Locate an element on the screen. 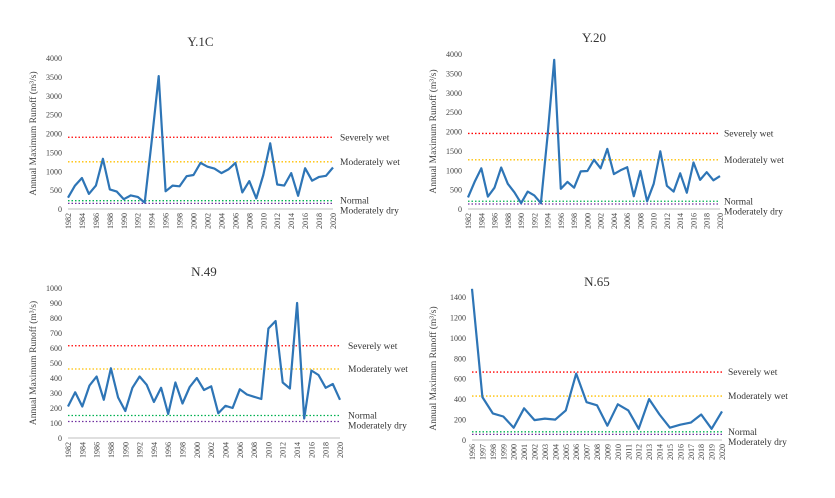  y-tick-label: 2000 is located at coordinates (454, 132).